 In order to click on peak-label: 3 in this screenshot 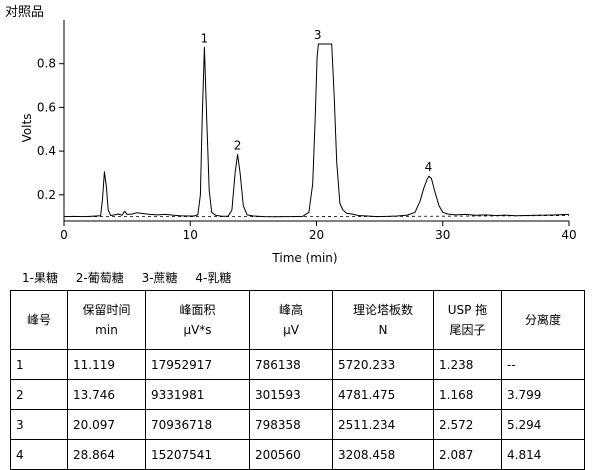, I will do `click(318, 35)`.